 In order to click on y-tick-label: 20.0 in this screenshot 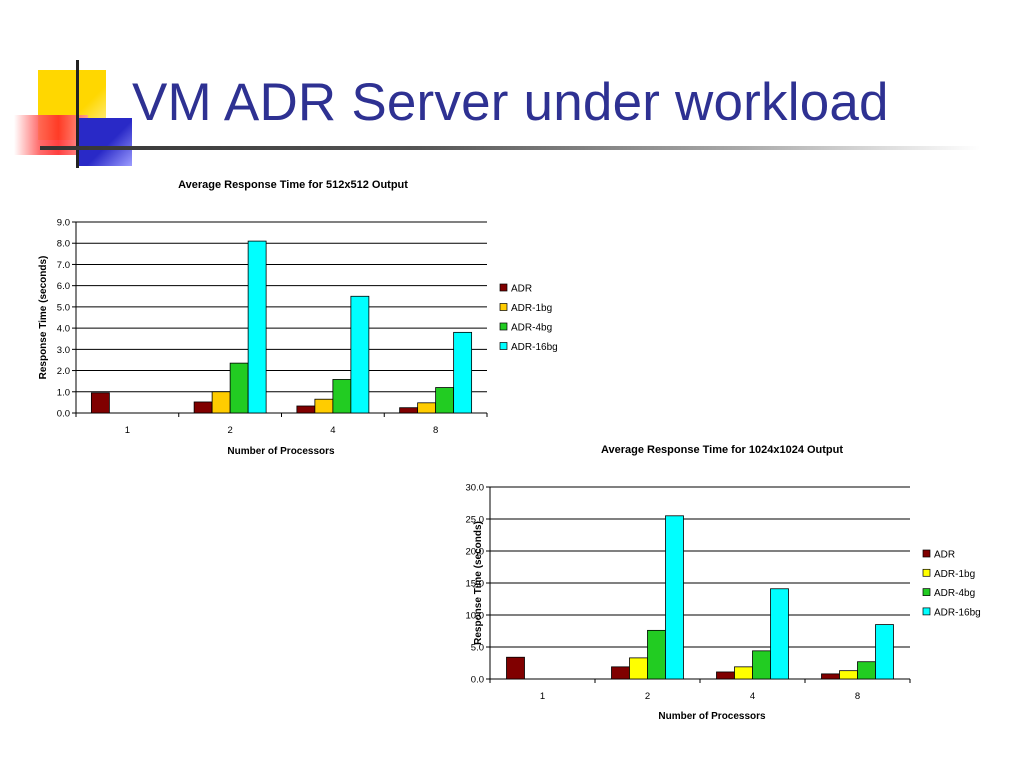, I will do `click(475, 552)`.